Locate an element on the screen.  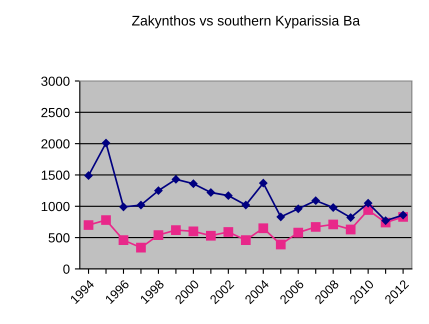
y-tick-label: 1500 is located at coordinates (56, 175).